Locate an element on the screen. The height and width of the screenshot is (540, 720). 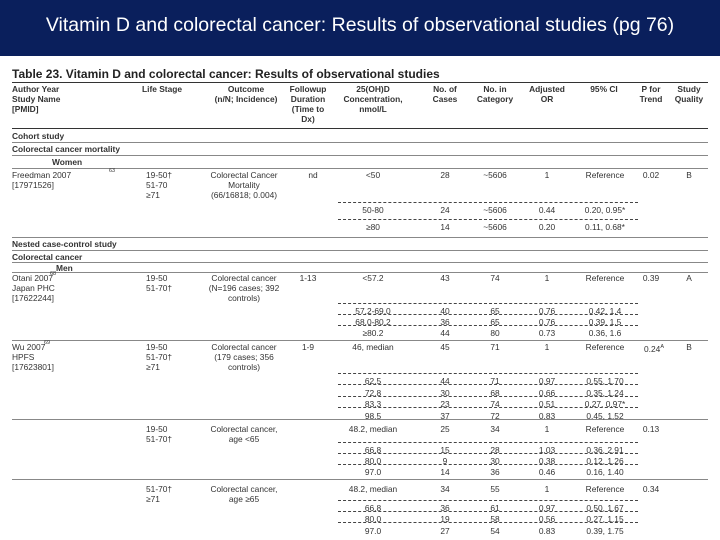
study-author: Otani 2007 Japan PHC [17622244] is located at coordinates (33, 288).